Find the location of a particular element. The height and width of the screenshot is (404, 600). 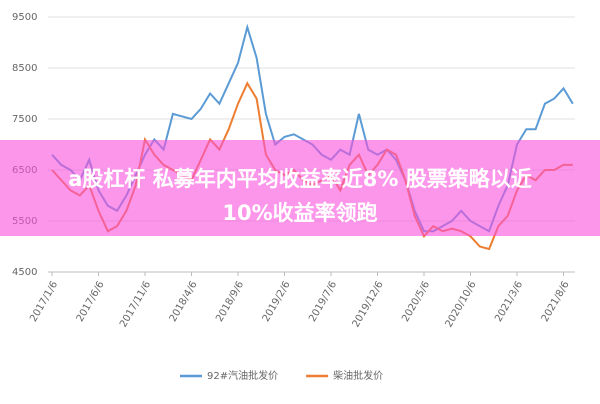

x-tick-label: 2017/6/6 is located at coordinates (91, 302).